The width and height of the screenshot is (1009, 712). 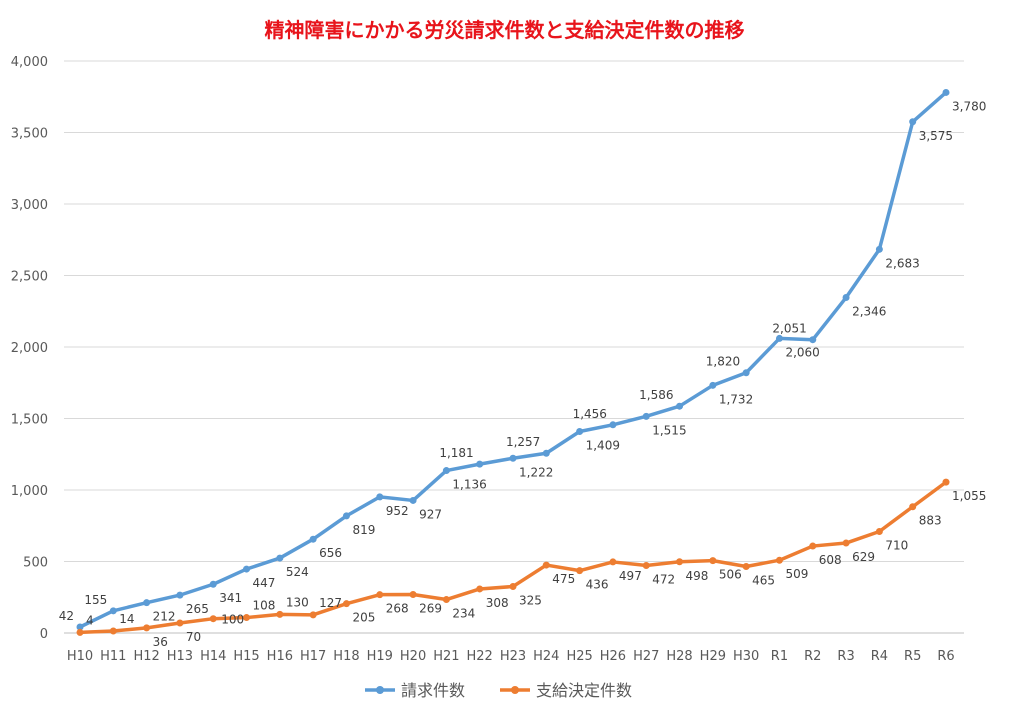 What do you see at coordinates (430, 514) in the screenshot?
I see `data-label: 927` at bounding box center [430, 514].